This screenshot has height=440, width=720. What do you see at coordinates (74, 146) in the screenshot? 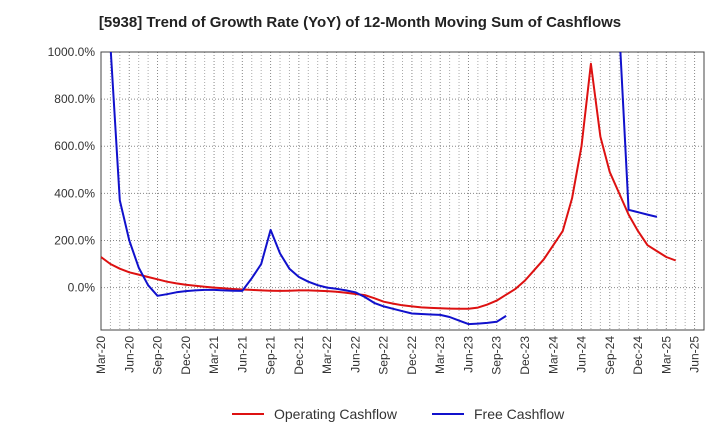
I see `y-tick-label: 600.0%` at bounding box center [74, 146].